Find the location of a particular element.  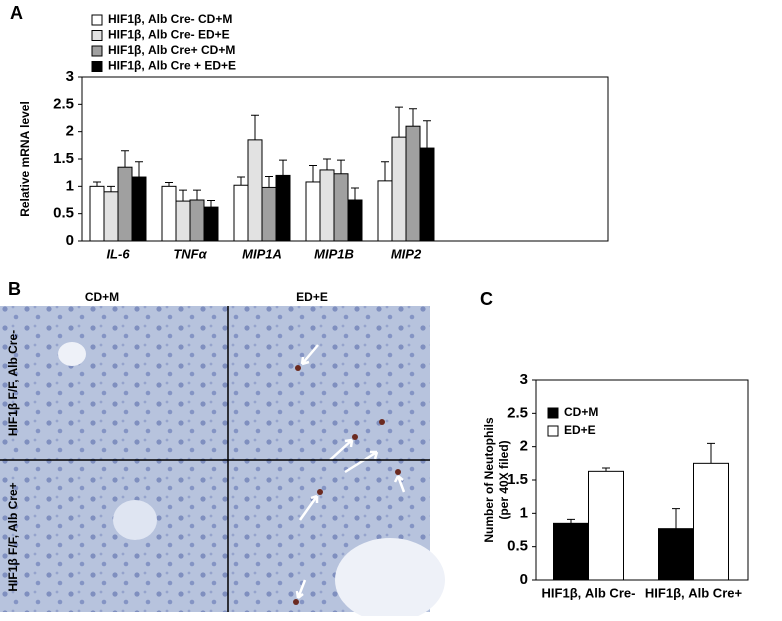

stain is located at coordinates (347, 485).